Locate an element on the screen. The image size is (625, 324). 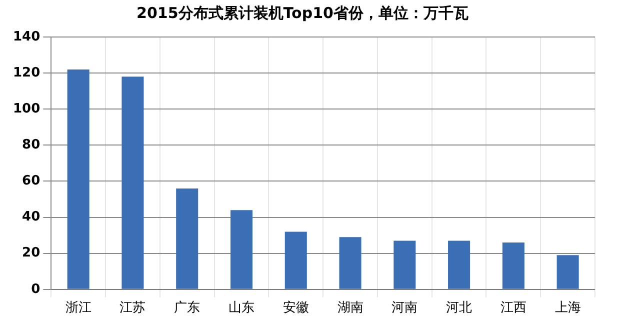
x-tick-label: 山东 is located at coordinates (241, 308).